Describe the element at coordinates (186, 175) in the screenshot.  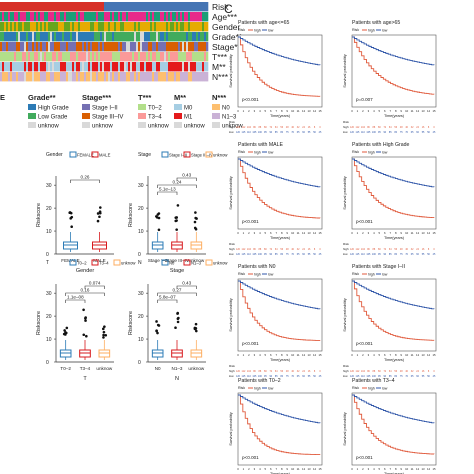
I see `pvalue-label: 0.43` at that location.